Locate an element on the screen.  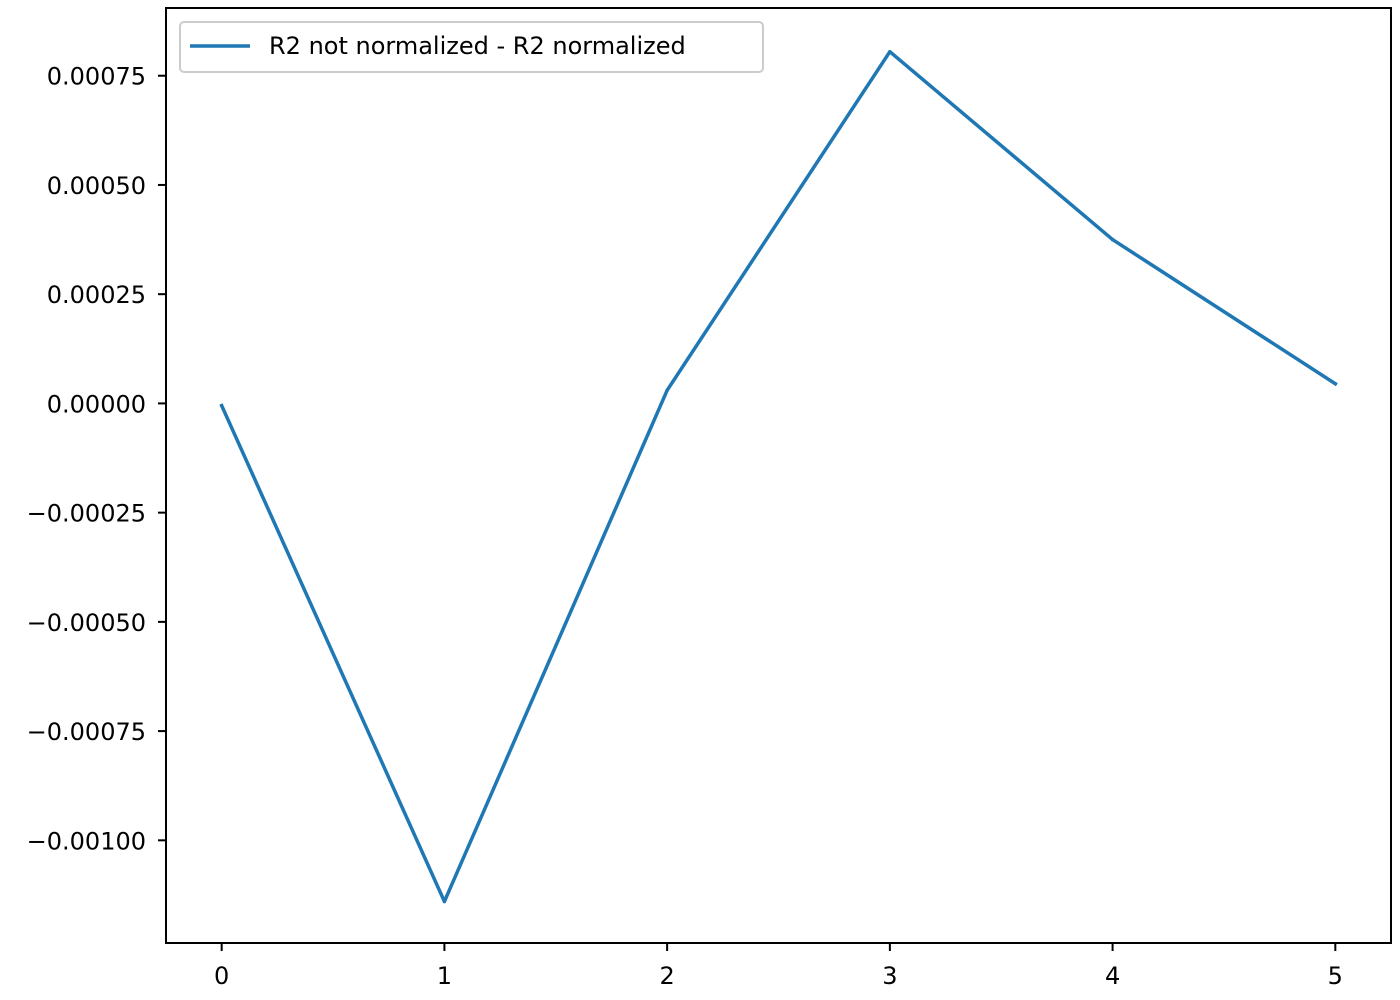
y-tick-label: −0.00050 is located at coordinates (86, 623).